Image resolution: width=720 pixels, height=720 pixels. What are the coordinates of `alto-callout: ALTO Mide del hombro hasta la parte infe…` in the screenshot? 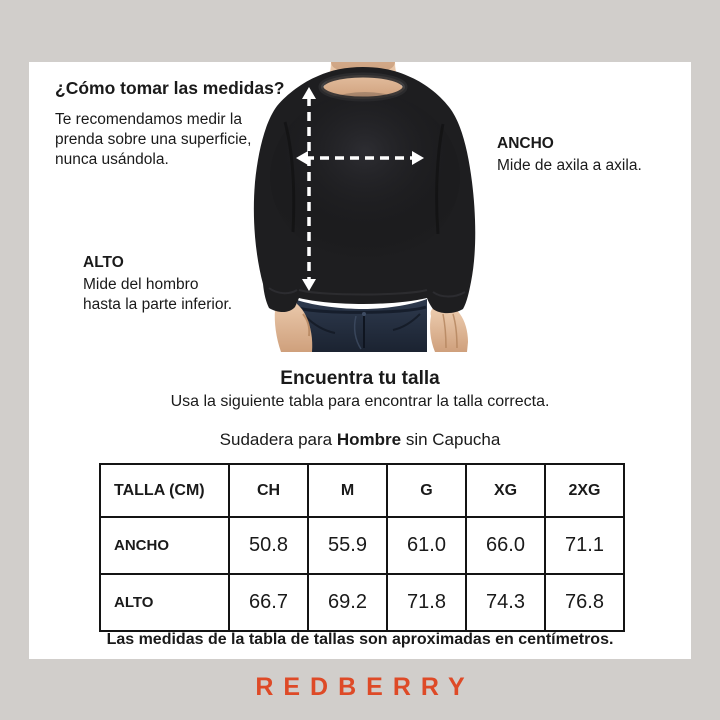 It's located at (175, 284).